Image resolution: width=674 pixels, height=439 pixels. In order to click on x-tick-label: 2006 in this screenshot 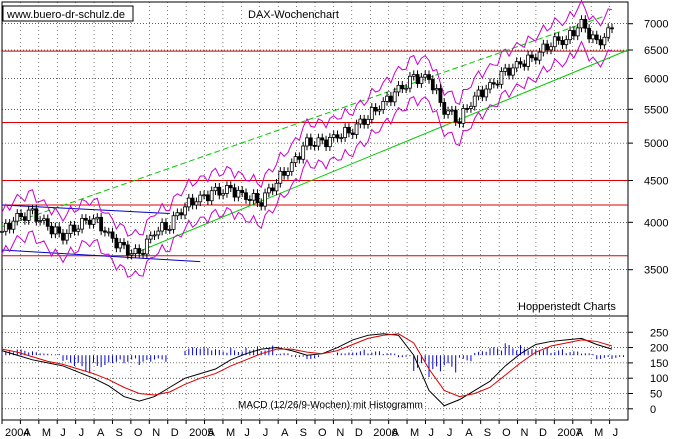, I will do `click(385, 433)`.